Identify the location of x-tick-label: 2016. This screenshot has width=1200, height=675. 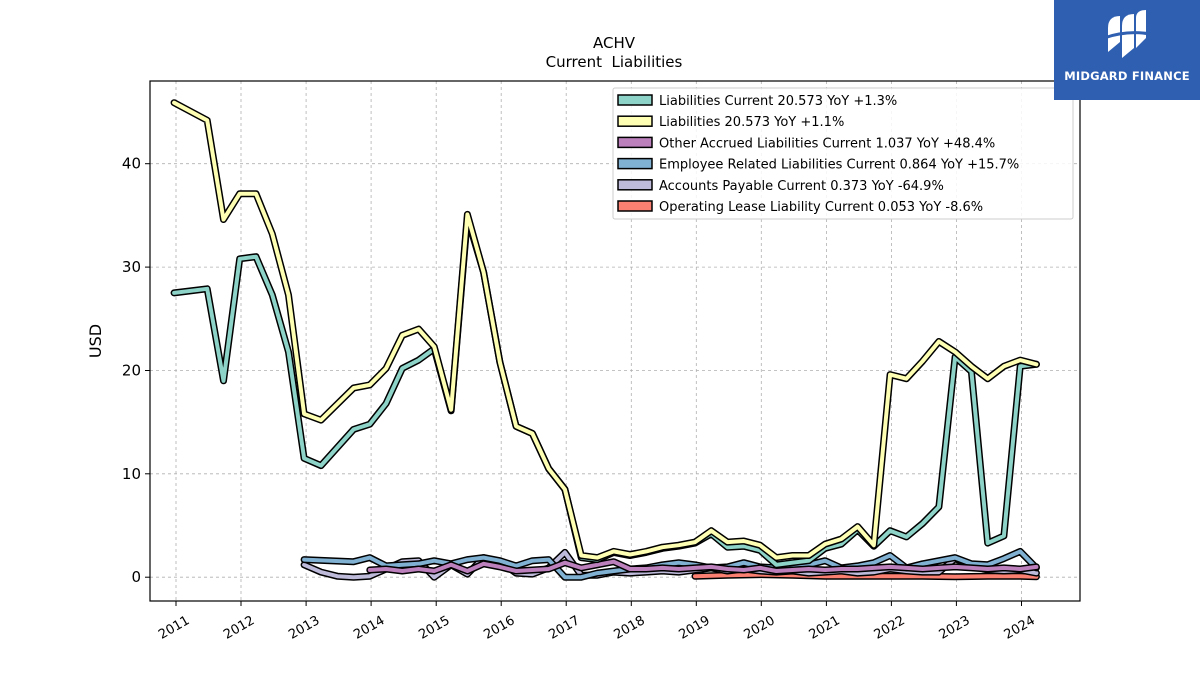
(499, 628).